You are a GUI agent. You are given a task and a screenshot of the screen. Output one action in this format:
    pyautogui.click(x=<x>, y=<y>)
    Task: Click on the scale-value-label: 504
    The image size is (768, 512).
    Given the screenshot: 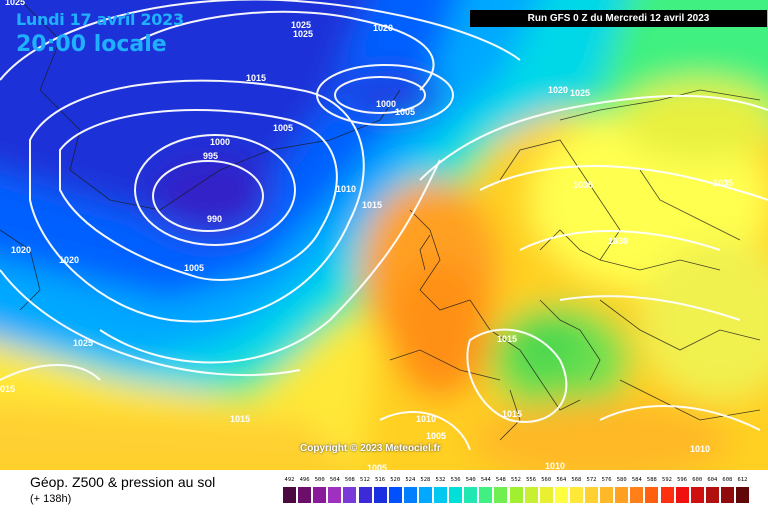 What is the action you would take?
    pyautogui.click(x=334, y=480)
    